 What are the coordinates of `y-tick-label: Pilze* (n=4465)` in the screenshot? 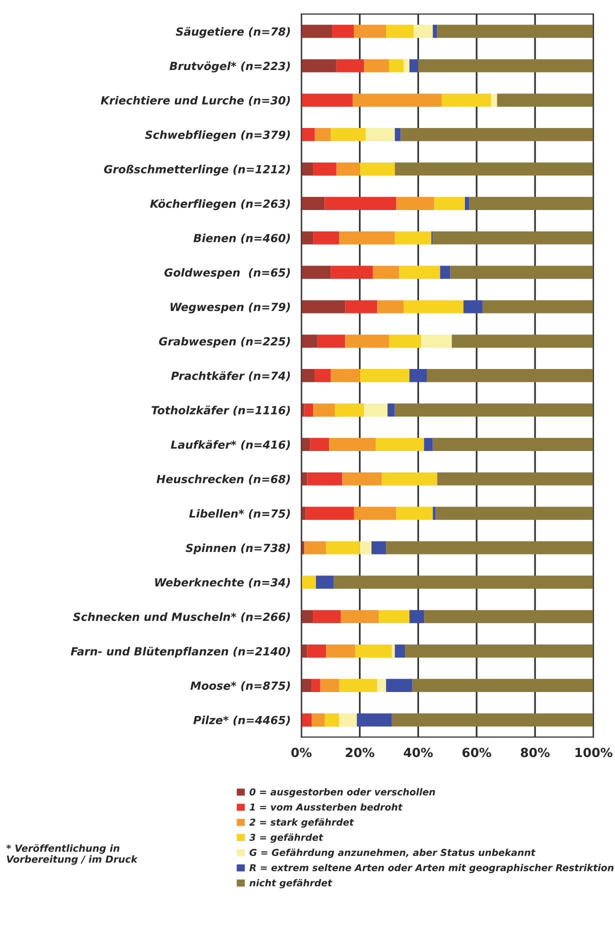 It's located at (241, 721).